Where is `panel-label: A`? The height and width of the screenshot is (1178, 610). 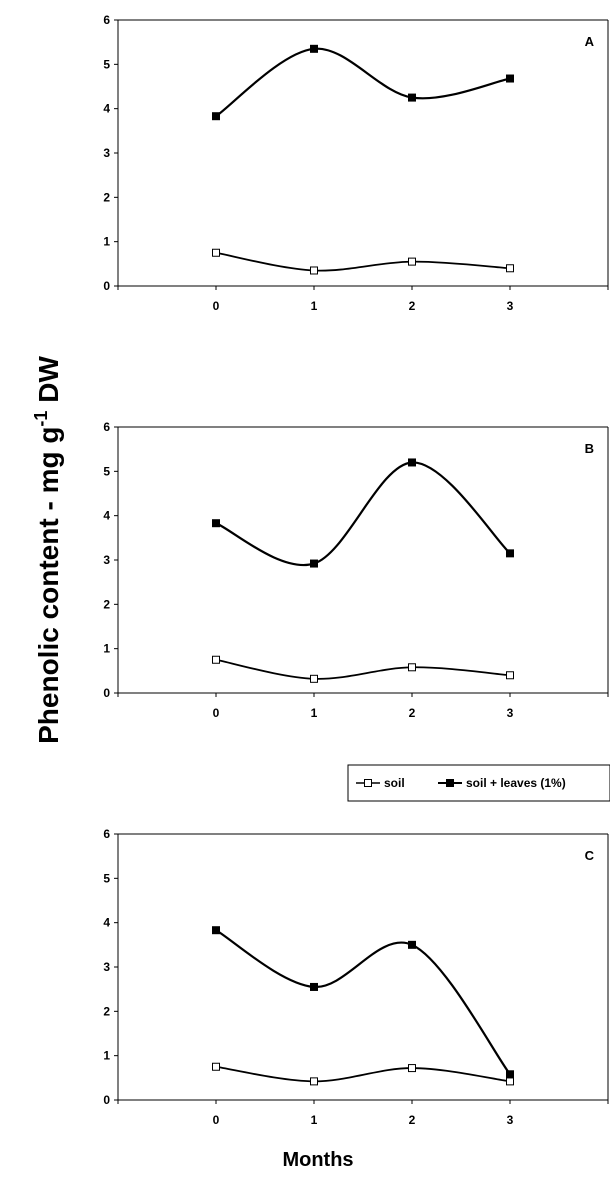 panel-label: A is located at coordinates (590, 41).